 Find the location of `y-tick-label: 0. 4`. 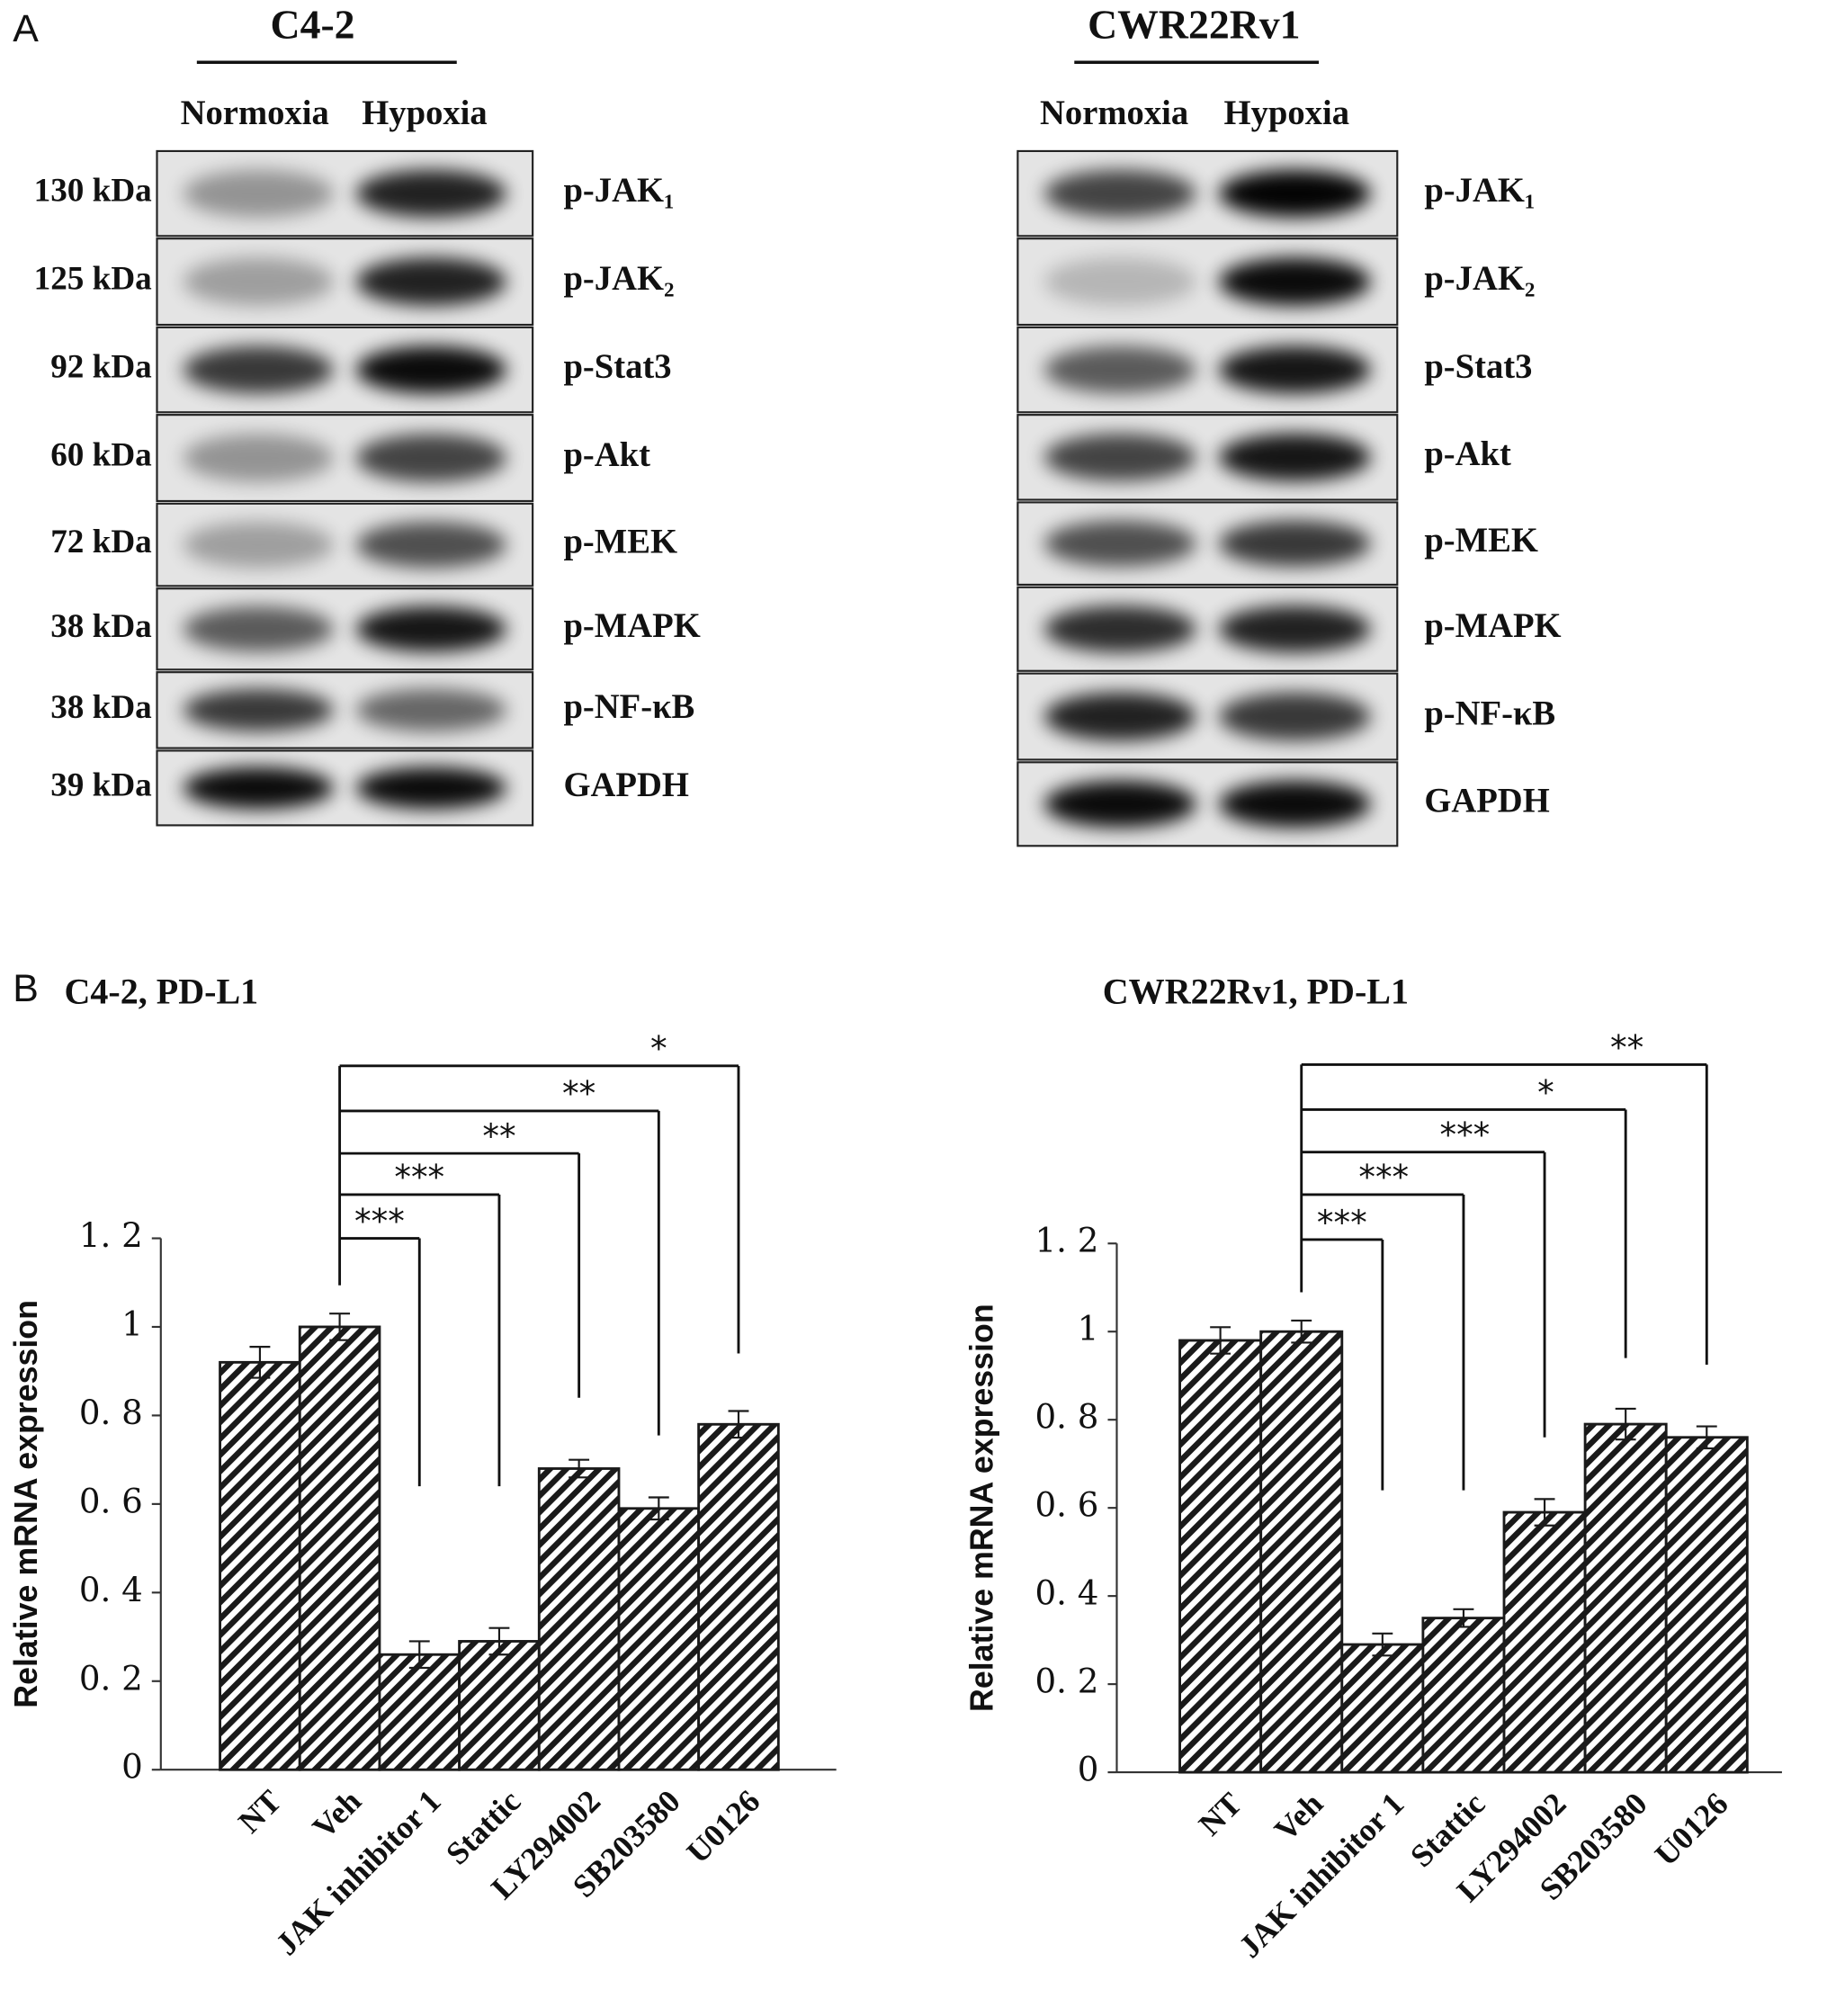

y-tick-label: 0. 4 is located at coordinates (111, 1589).